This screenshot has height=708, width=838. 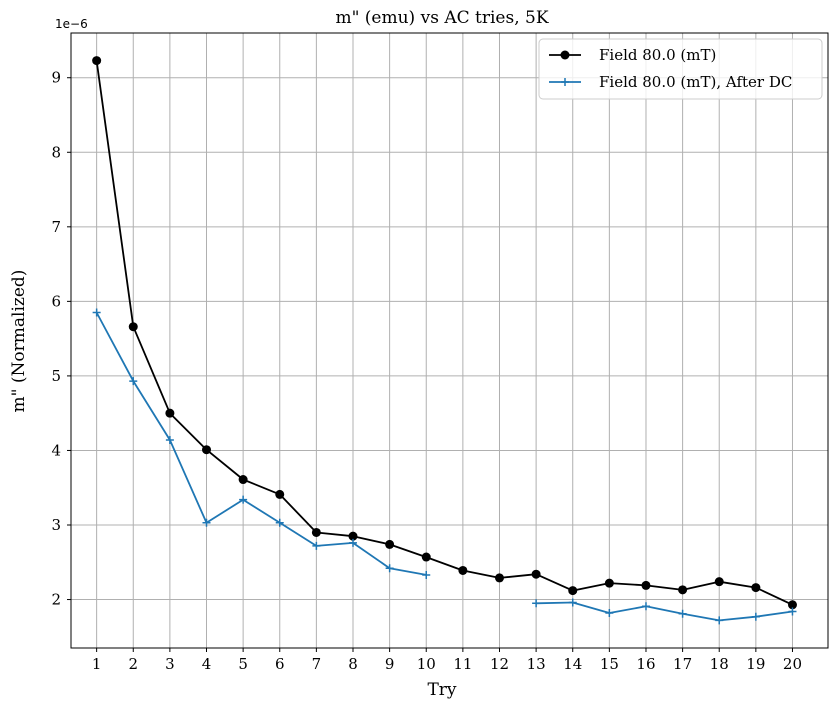 I want to click on x-tick-label: 2, so click(x=133, y=664).